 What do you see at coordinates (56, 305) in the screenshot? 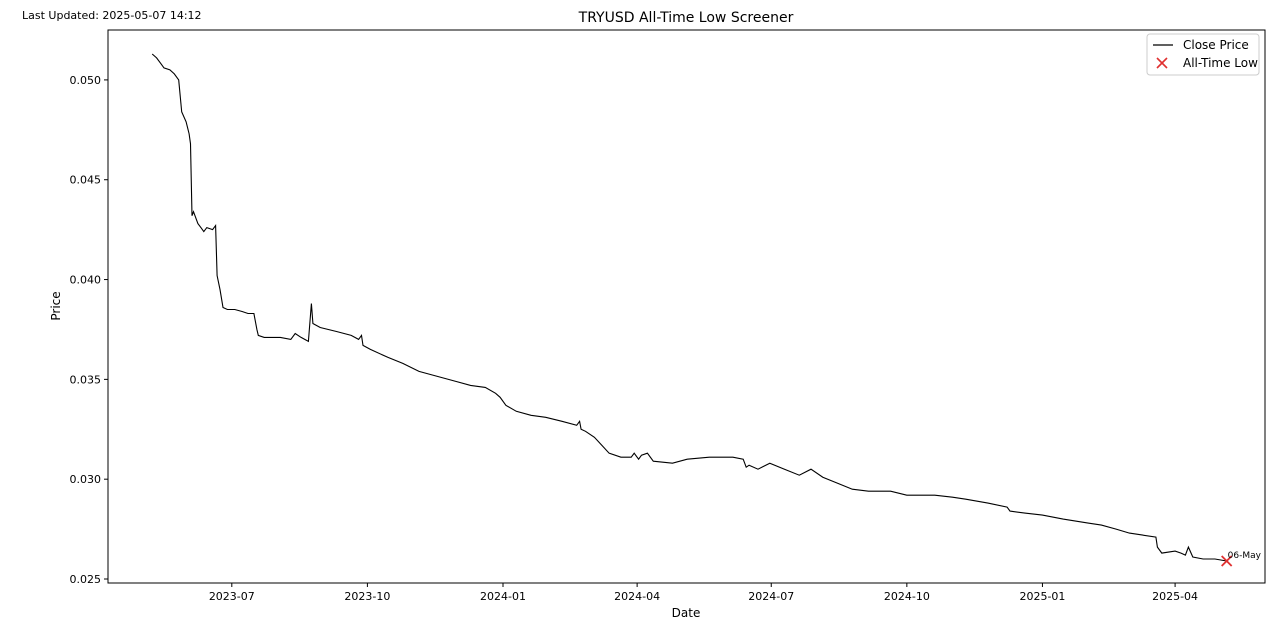
I see `y-axis-label: Price` at bounding box center [56, 305].